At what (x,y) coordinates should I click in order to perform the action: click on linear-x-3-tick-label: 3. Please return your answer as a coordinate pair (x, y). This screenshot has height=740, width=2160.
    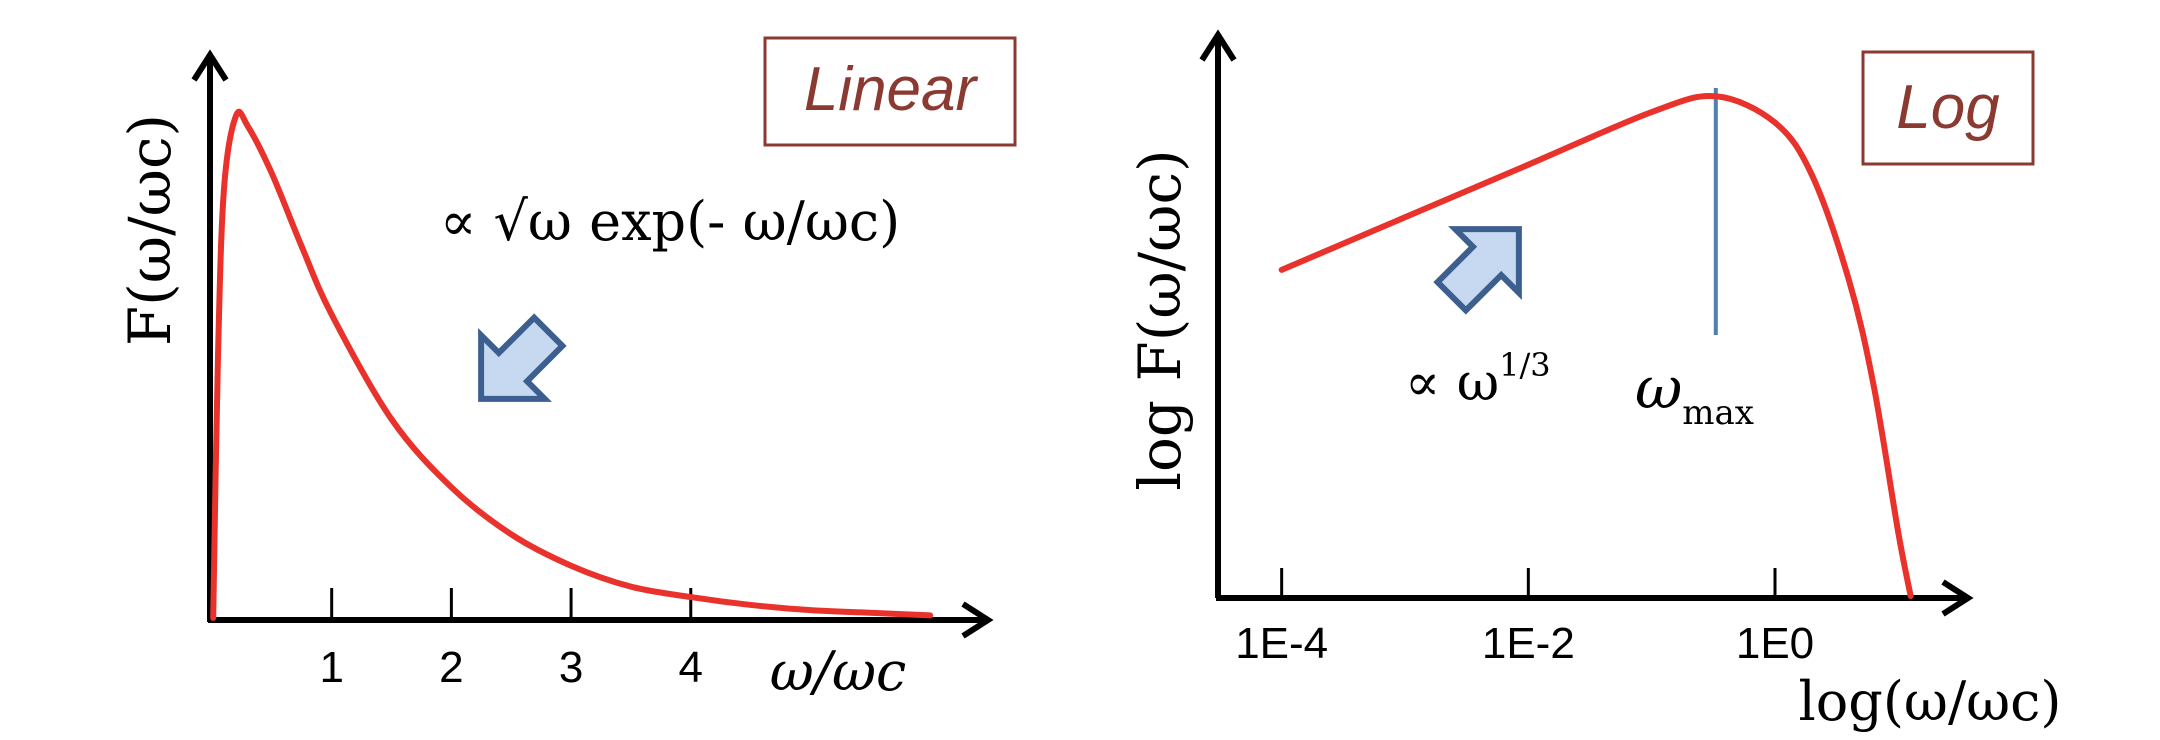
    Looking at the image, I should click on (571, 667).